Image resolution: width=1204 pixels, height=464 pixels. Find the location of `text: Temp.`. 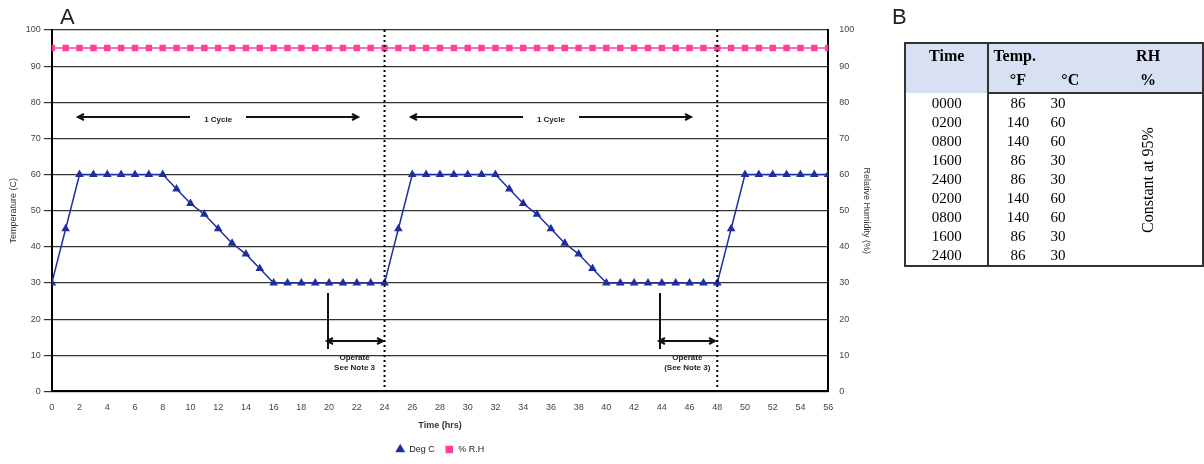

text: Temp. is located at coordinates (1041, 55).